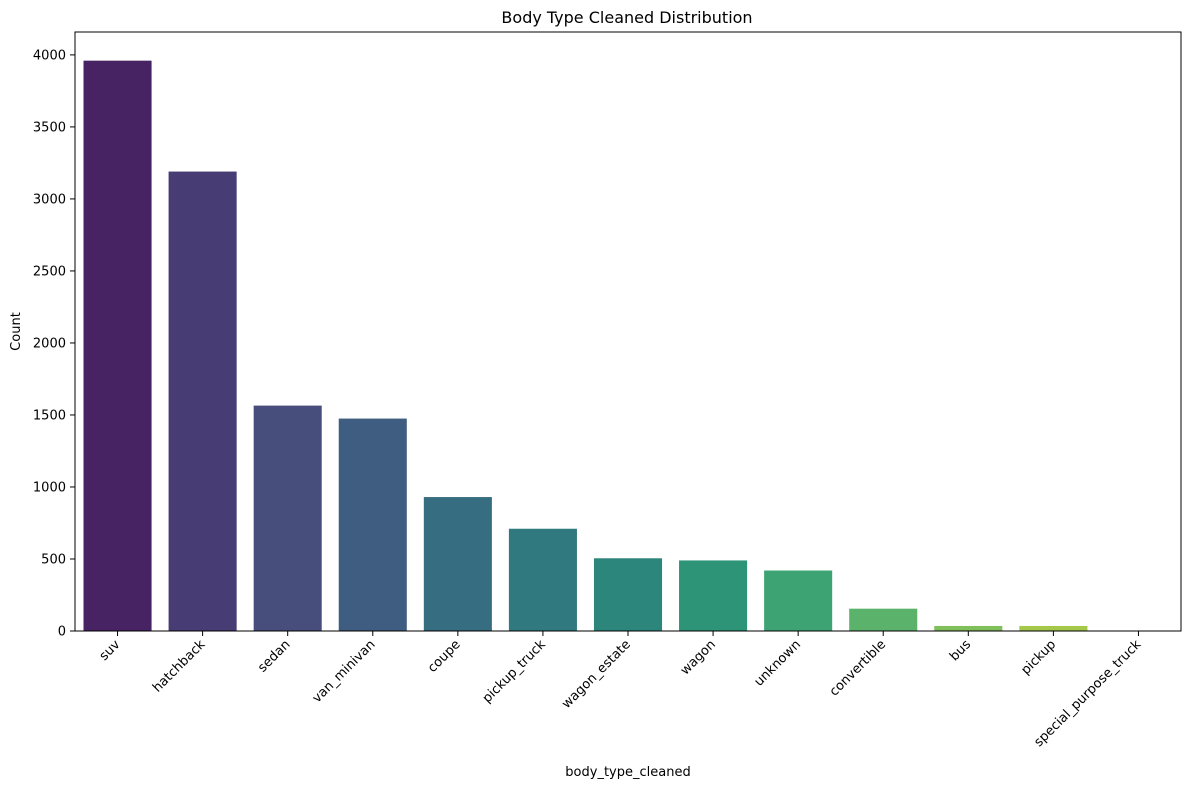  I want to click on bar-sedan, so click(287, 518).